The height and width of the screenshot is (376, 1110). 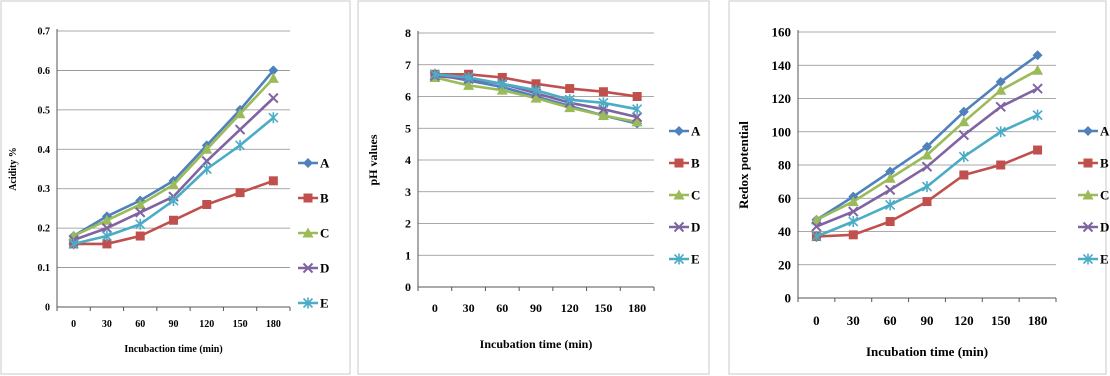 I want to click on legend-item-A: A, so click(x=314, y=163).